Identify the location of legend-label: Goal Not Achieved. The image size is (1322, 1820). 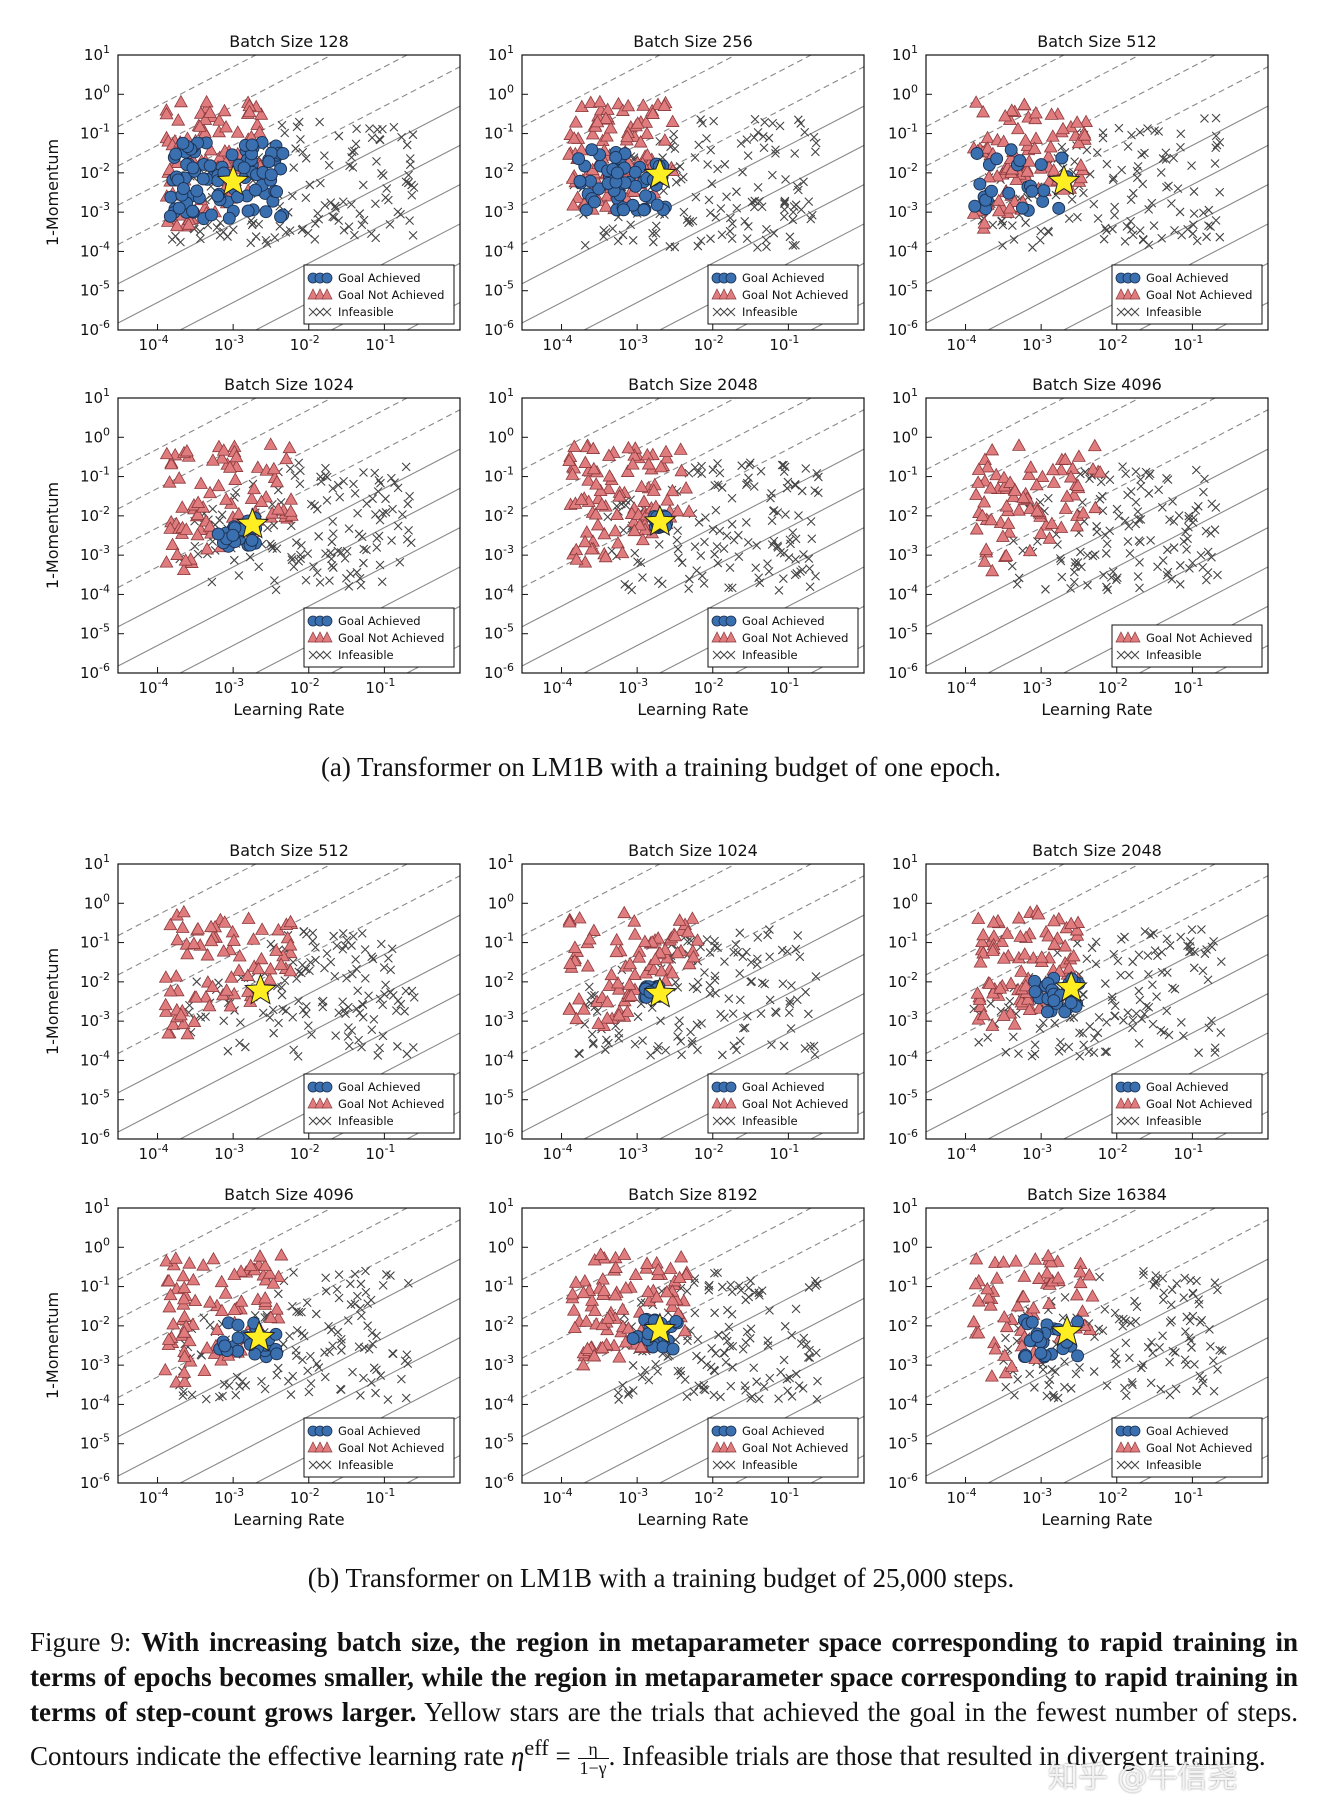
(1199, 1448).